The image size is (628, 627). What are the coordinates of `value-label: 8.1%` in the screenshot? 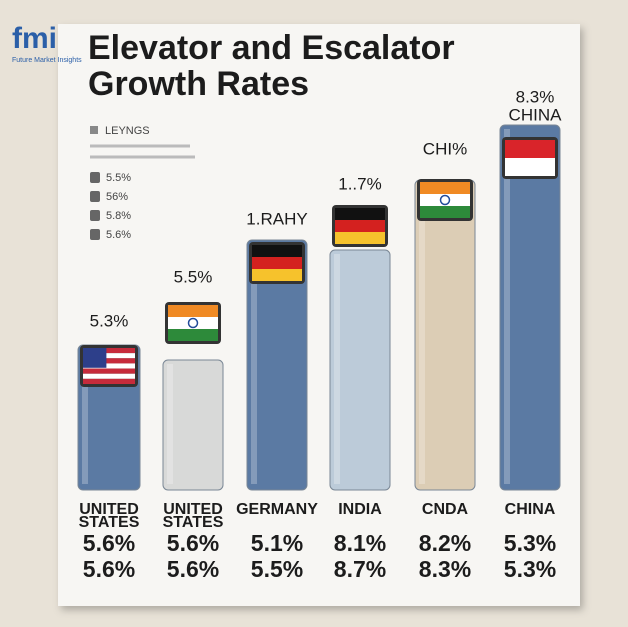 It's located at (360, 543).